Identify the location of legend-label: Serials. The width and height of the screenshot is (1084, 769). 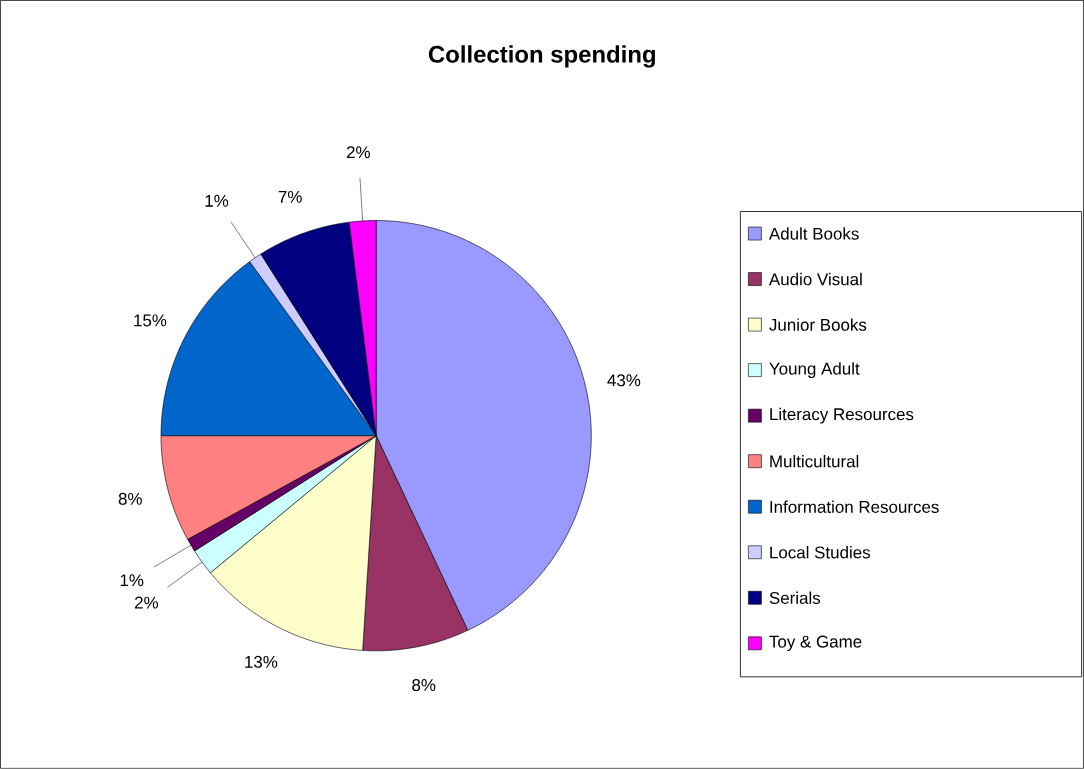
(795, 598).